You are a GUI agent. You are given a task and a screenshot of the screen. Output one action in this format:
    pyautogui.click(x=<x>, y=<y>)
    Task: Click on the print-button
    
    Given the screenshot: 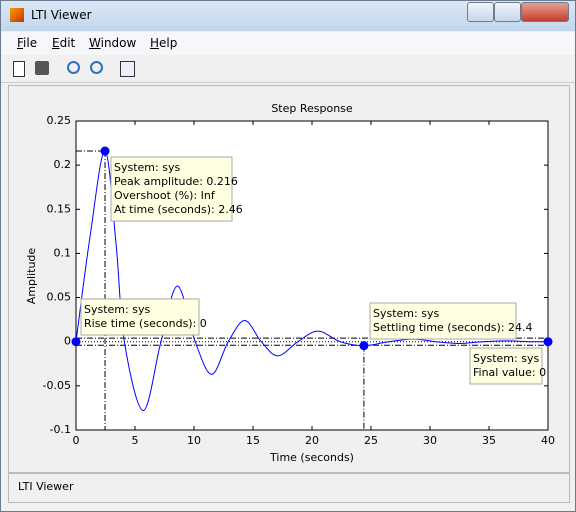 What is the action you would take?
    pyautogui.click(x=42, y=68)
    